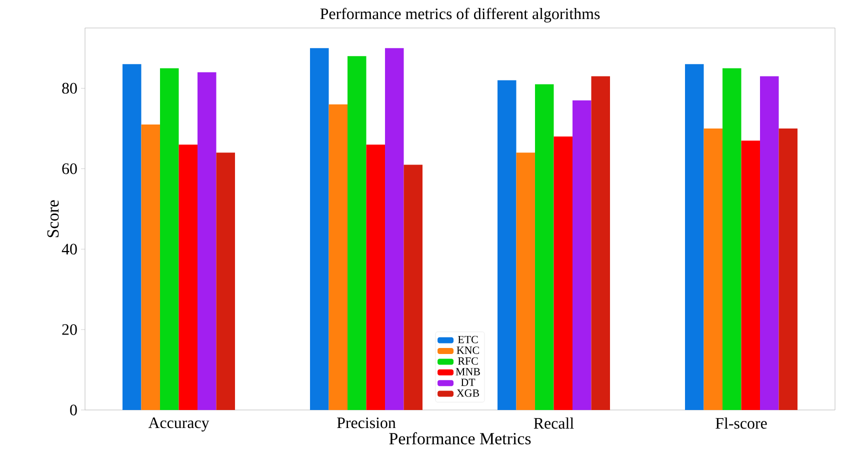  I want to click on y-tick-label: 20, so click(69, 329).